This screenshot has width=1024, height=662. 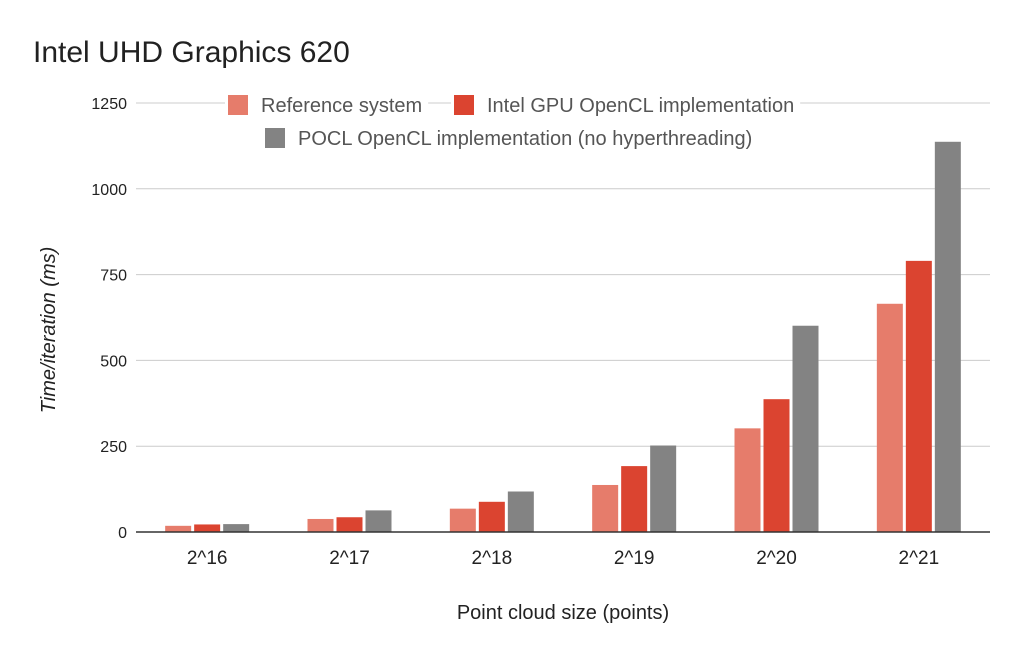 I want to click on y-axis-ticks: 0 250 500 750 1000 1250, so click(x=109, y=319).